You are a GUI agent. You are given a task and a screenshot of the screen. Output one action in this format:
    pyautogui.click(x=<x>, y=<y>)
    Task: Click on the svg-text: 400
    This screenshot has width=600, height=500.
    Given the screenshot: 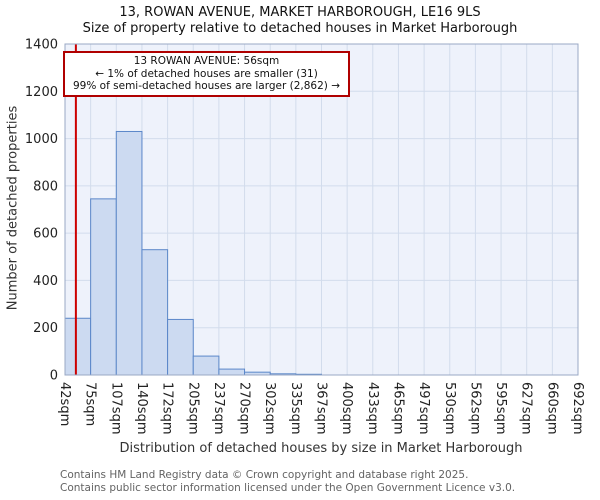 What is the action you would take?
    pyautogui.click(x=45, y=281)
    